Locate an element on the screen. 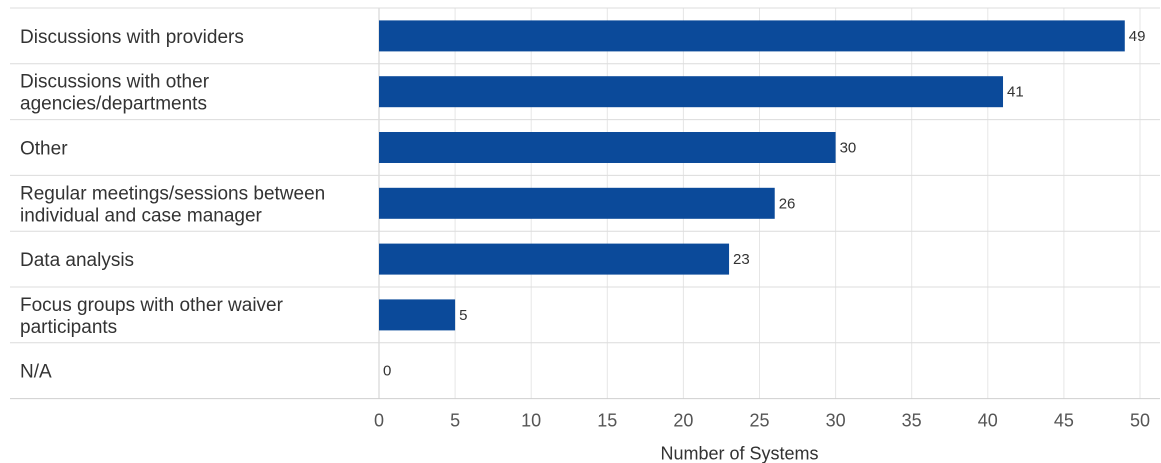  category-label: agencies/departments is located at coordinates (113, 104).